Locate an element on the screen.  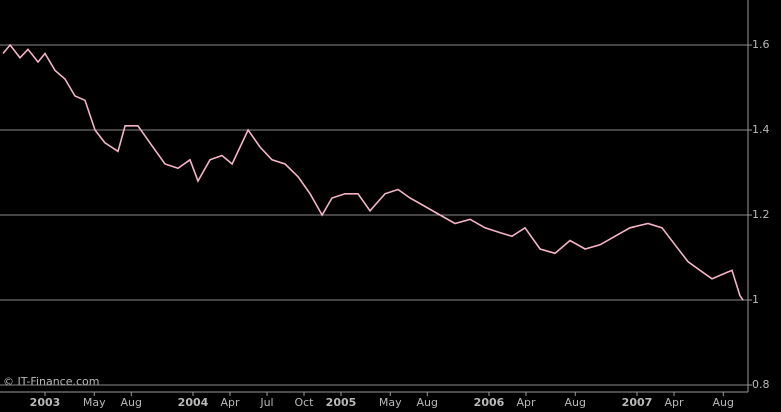
x-tick-label: Jul is located at coordinates (266, 402).